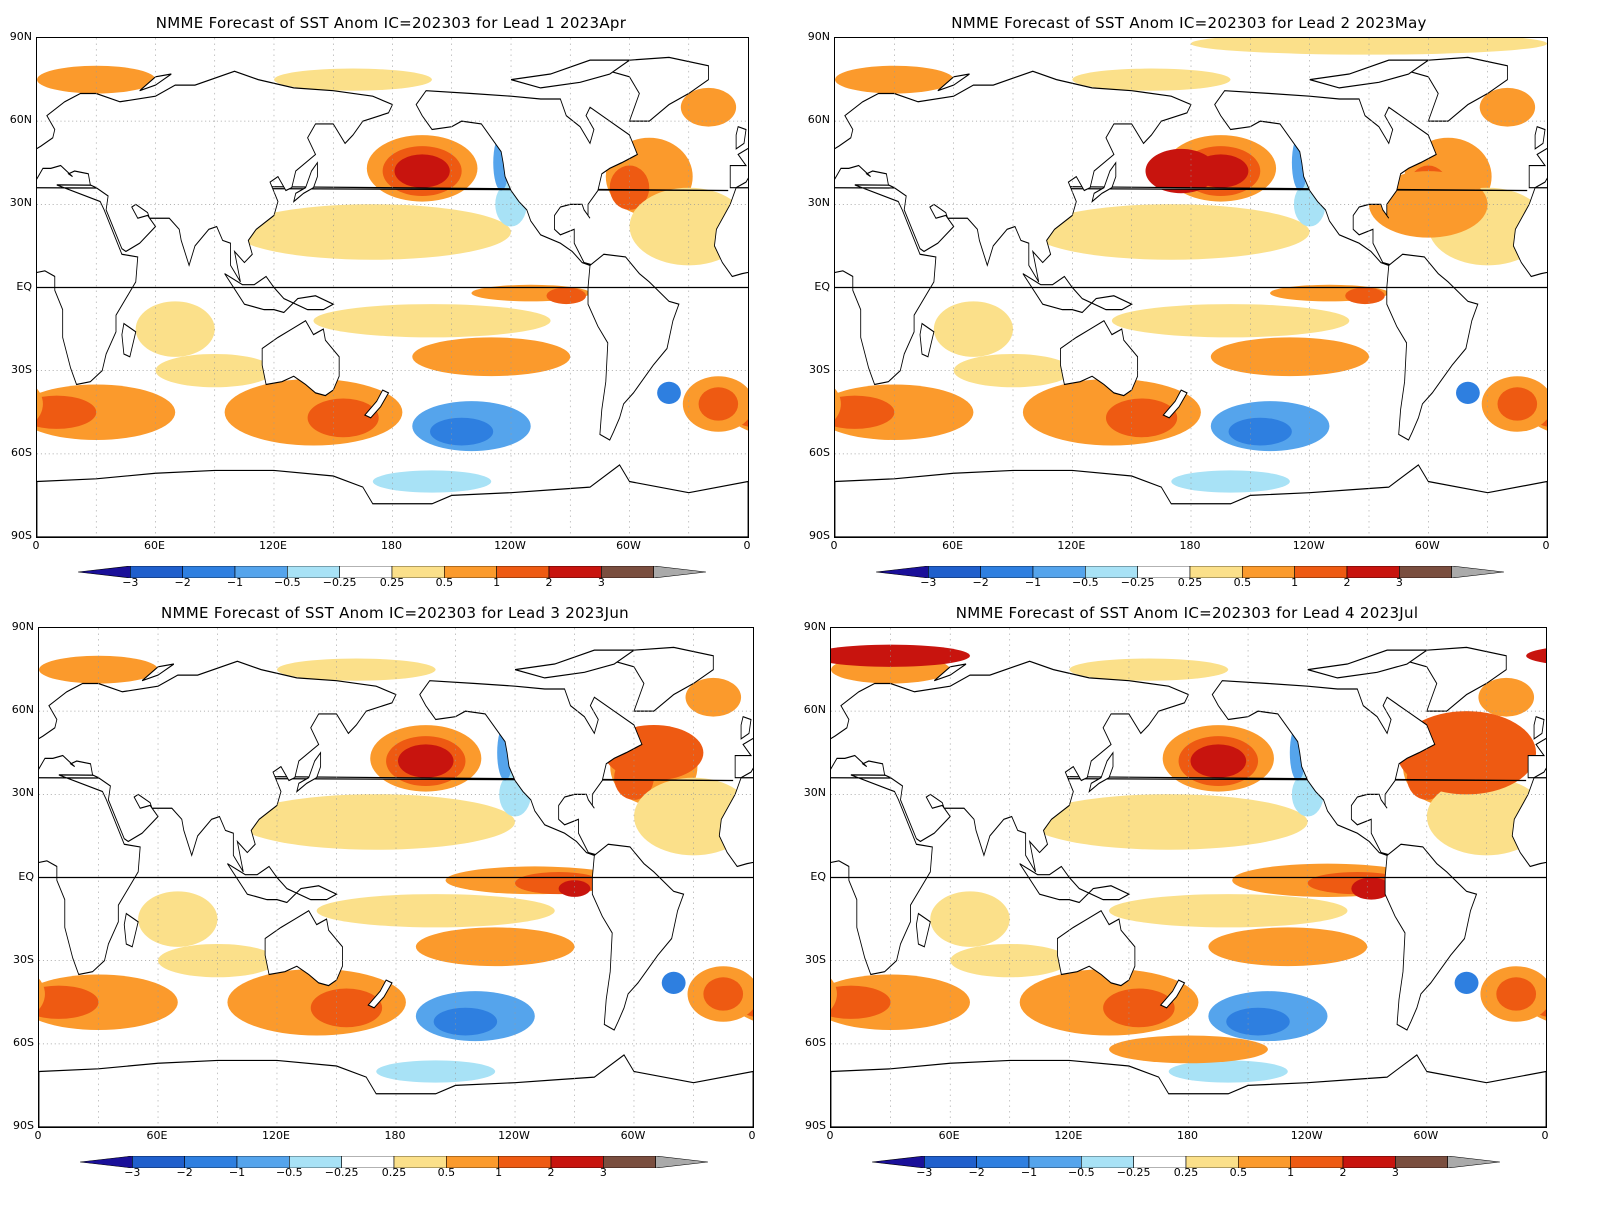 This screenshot has width=1600, height=1228. I want to click on latitude-label: 90N, so click(814, 626).